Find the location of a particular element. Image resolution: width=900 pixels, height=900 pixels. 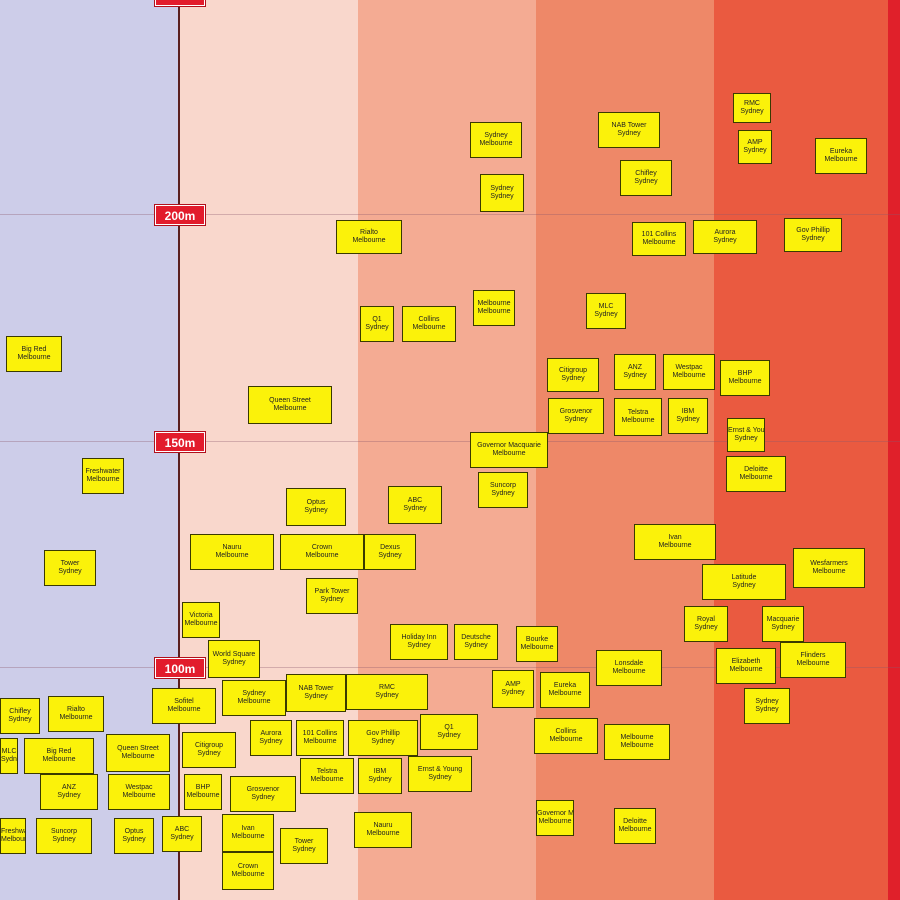

building-label: Aurora Sydney is located at coordinates (725, 237).